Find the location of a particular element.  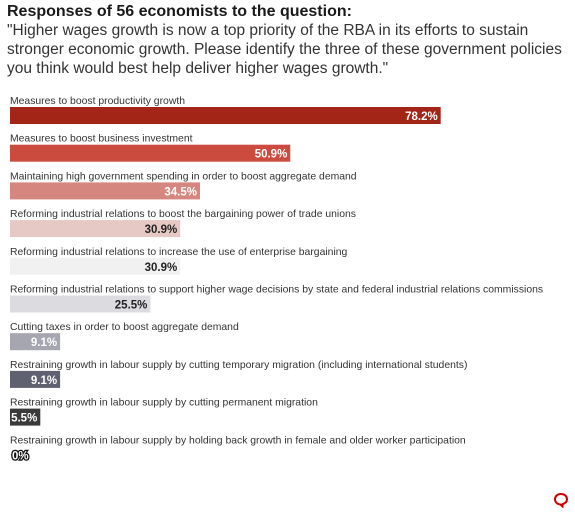

category-label: Measures to boost productivity growth is located at coordinates (97, 101).